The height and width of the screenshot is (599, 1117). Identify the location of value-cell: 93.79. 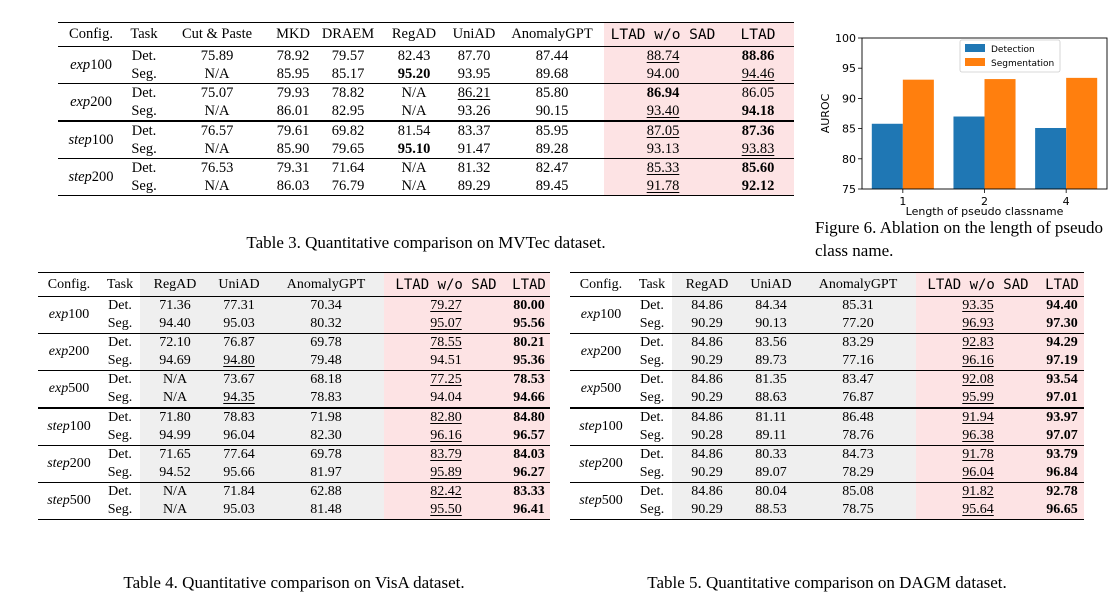
(1062, 454).